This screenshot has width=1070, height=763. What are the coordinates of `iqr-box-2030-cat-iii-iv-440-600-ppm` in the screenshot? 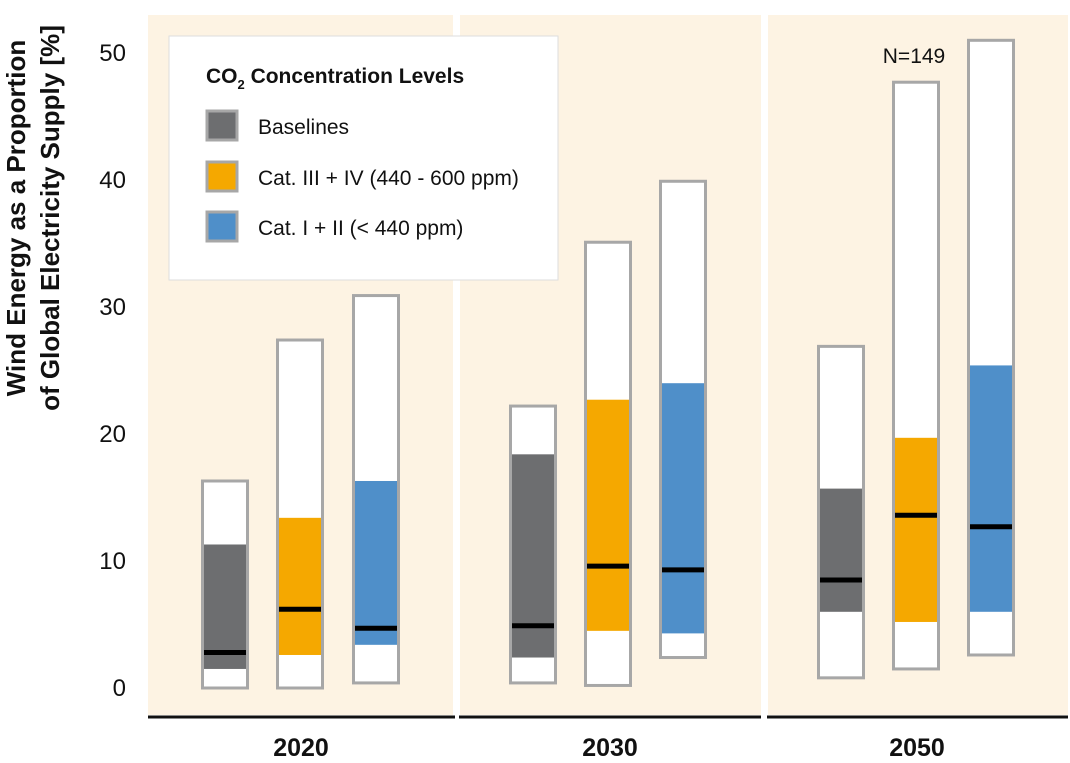 It's located at (608, 515).